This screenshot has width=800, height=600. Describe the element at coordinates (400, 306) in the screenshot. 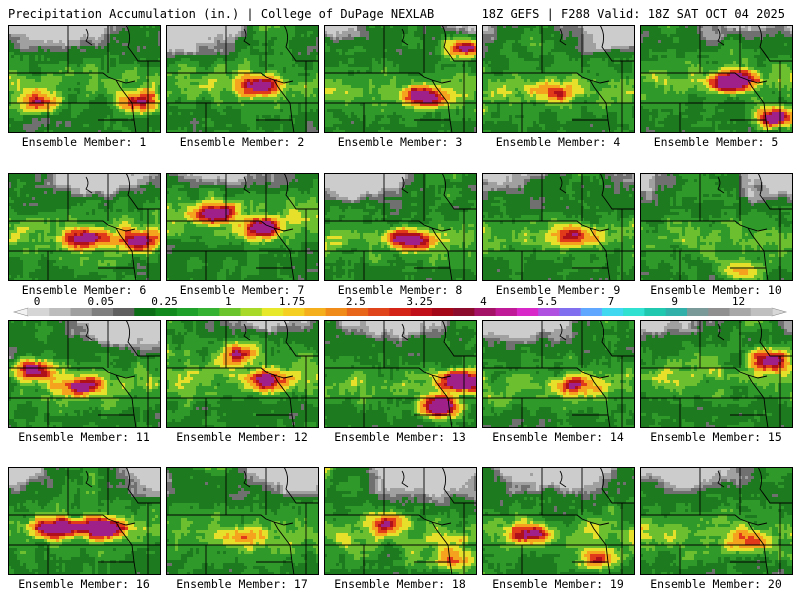

I see `colorbar-svg: 0 0.05 0.25 1 1.75 2.5 3.25 4 5.5 7 9 12` at that location.